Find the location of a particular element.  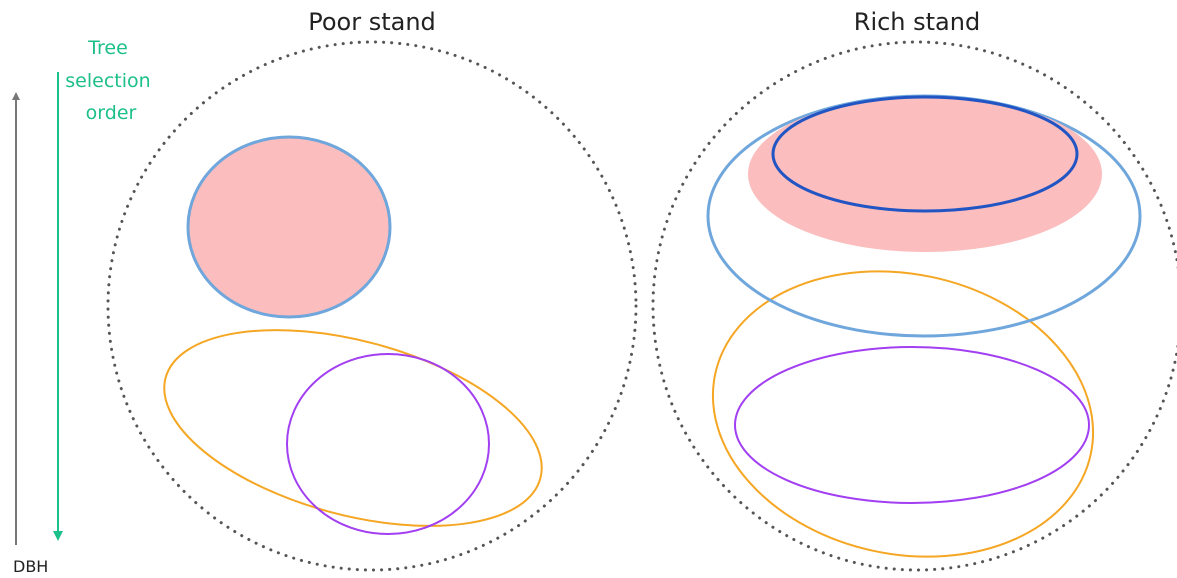

selection-label-line-1: Tree is located at coordinates (107, 48).